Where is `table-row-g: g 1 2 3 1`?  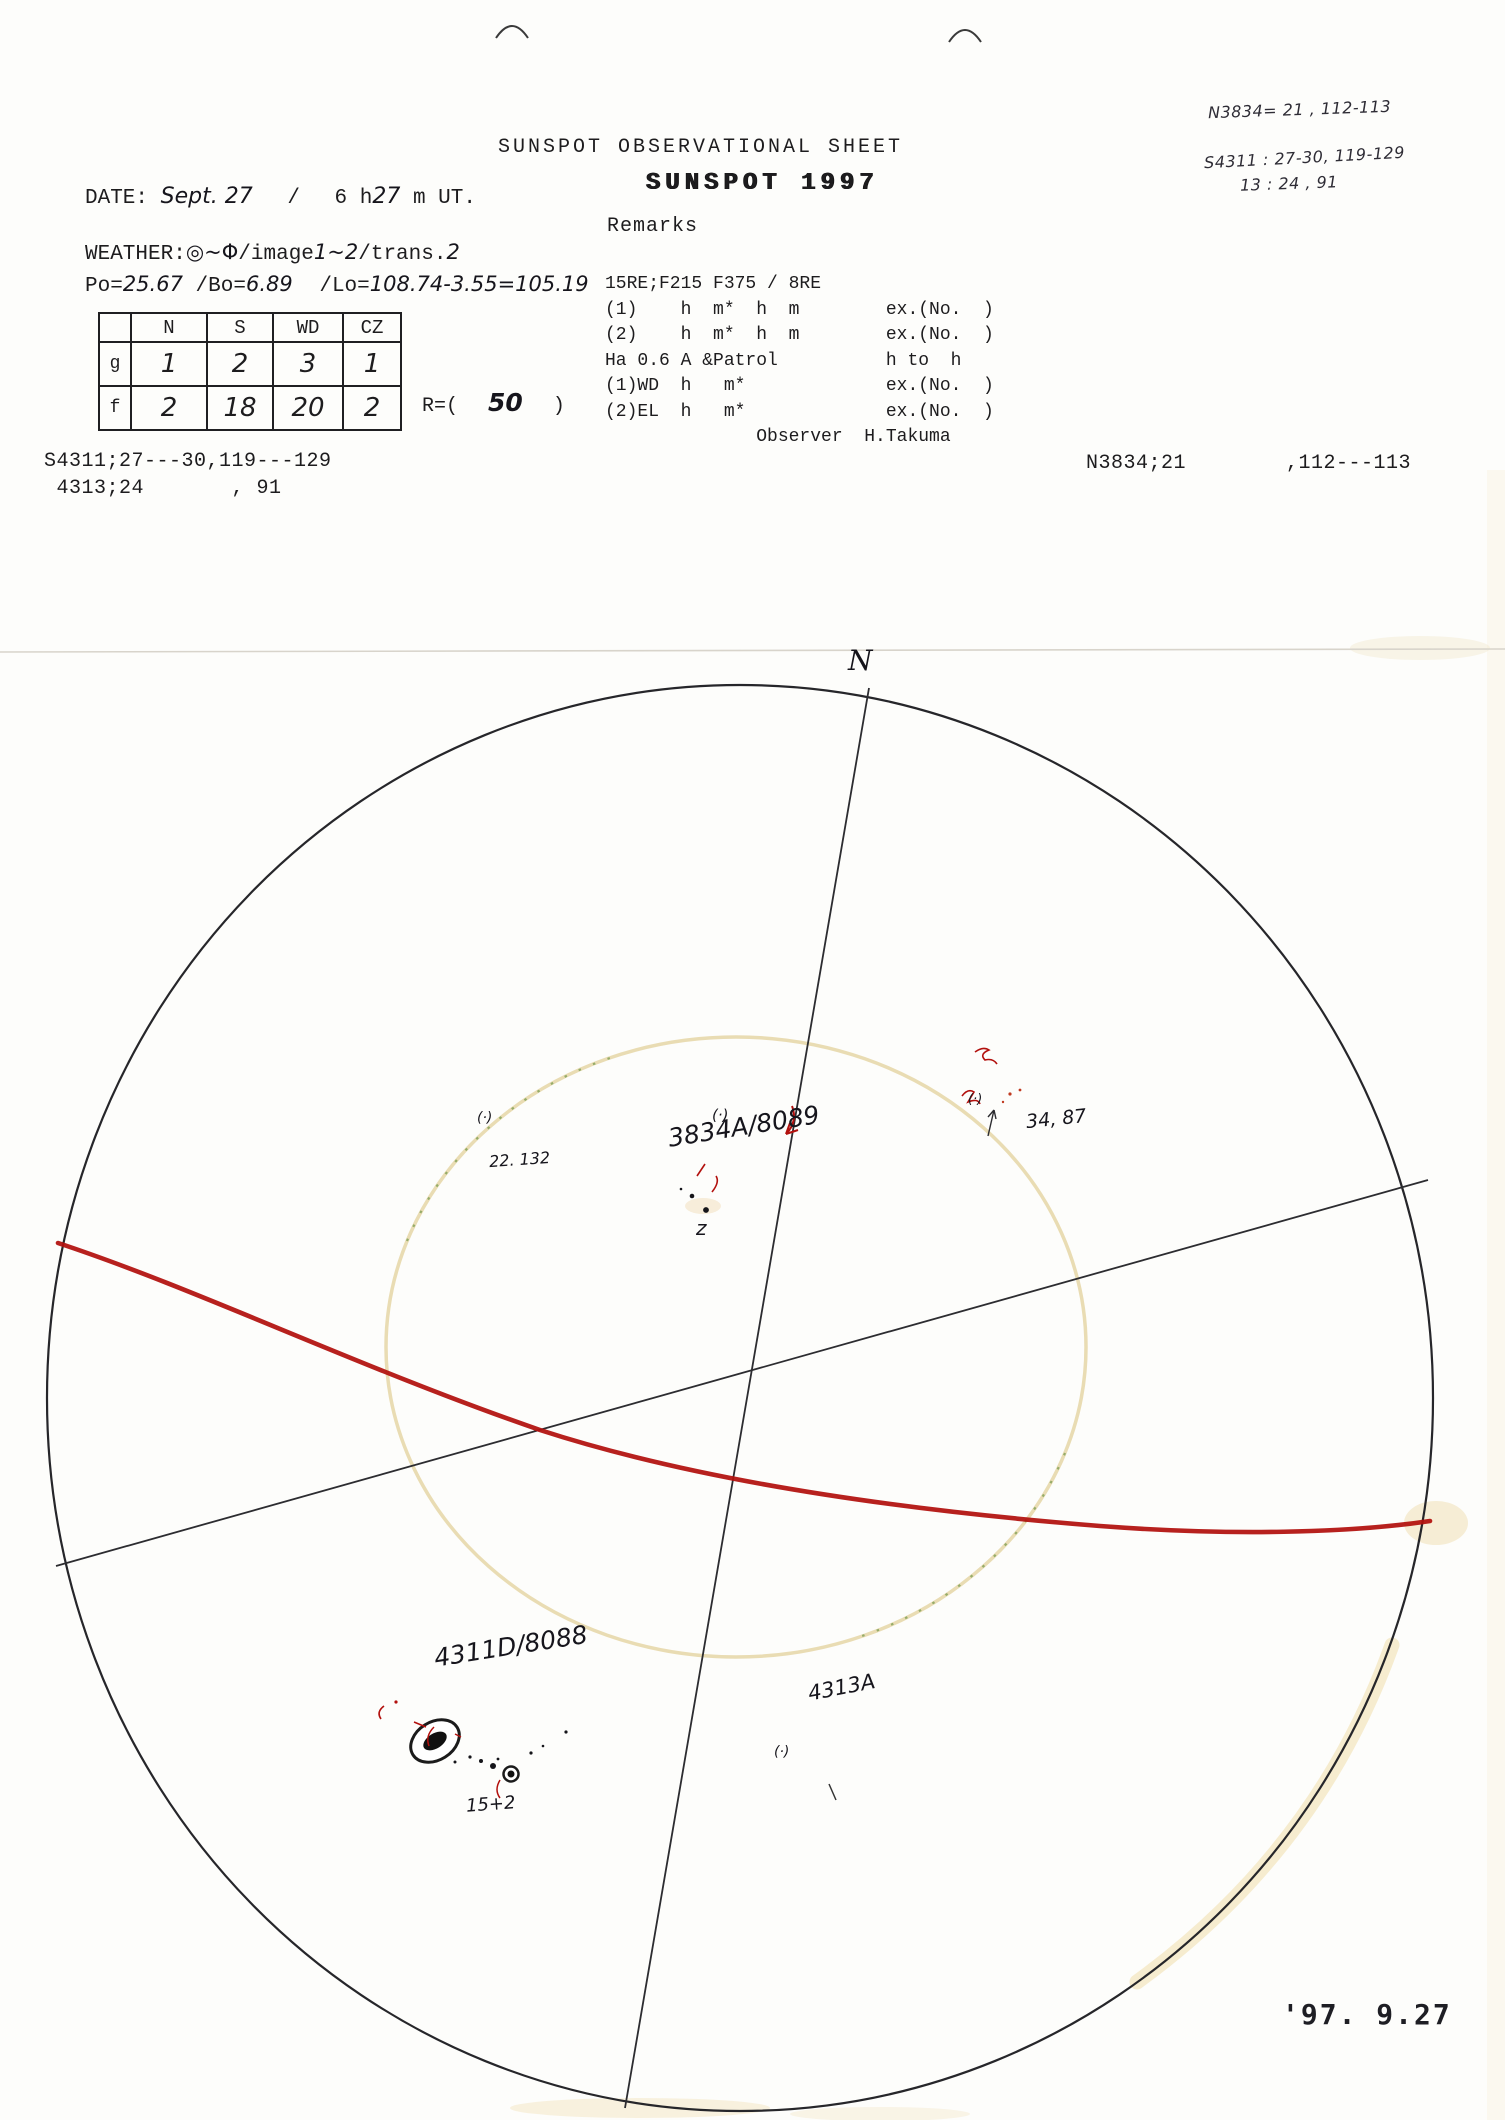
table-row-g: g 1 2 3 1 is located at coordinates (250, 364).